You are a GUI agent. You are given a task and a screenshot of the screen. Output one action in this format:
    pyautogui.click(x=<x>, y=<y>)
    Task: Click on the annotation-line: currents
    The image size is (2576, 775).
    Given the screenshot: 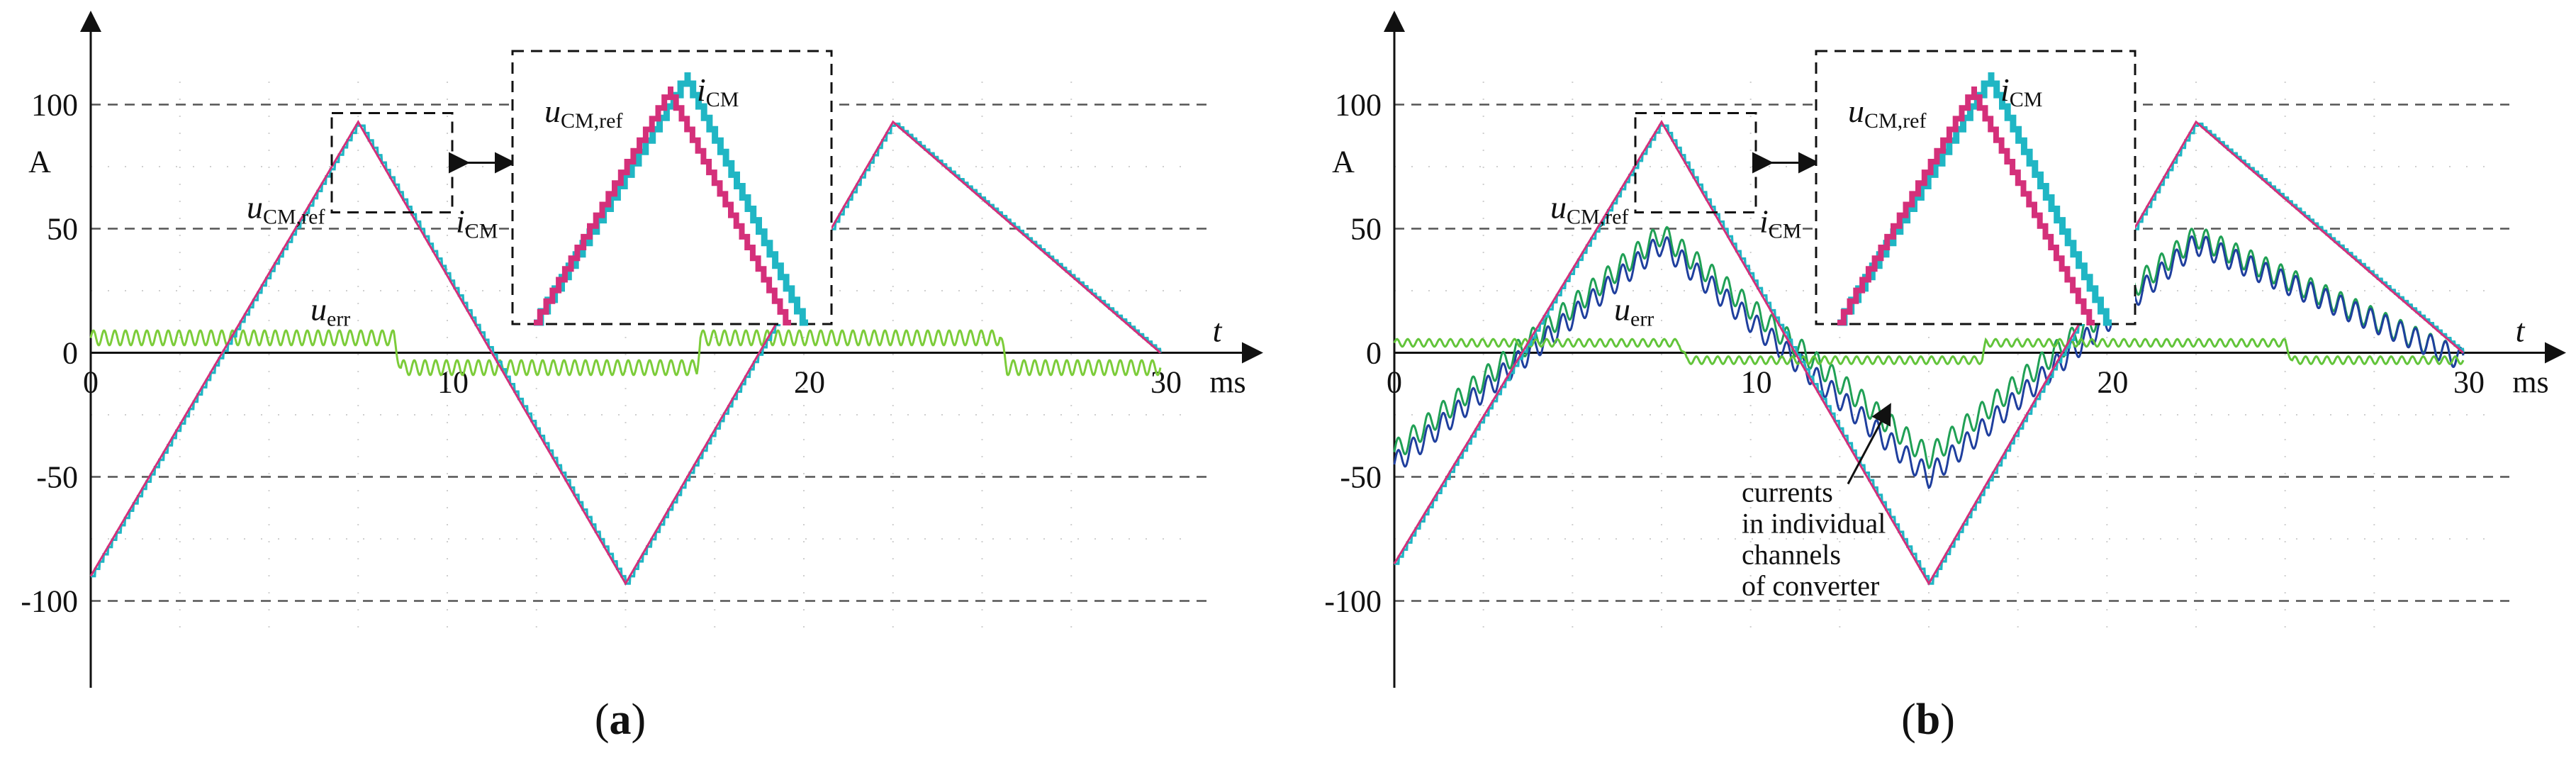 What is the action you would take?
    pyautogui.click(x=1787, y=492)
    